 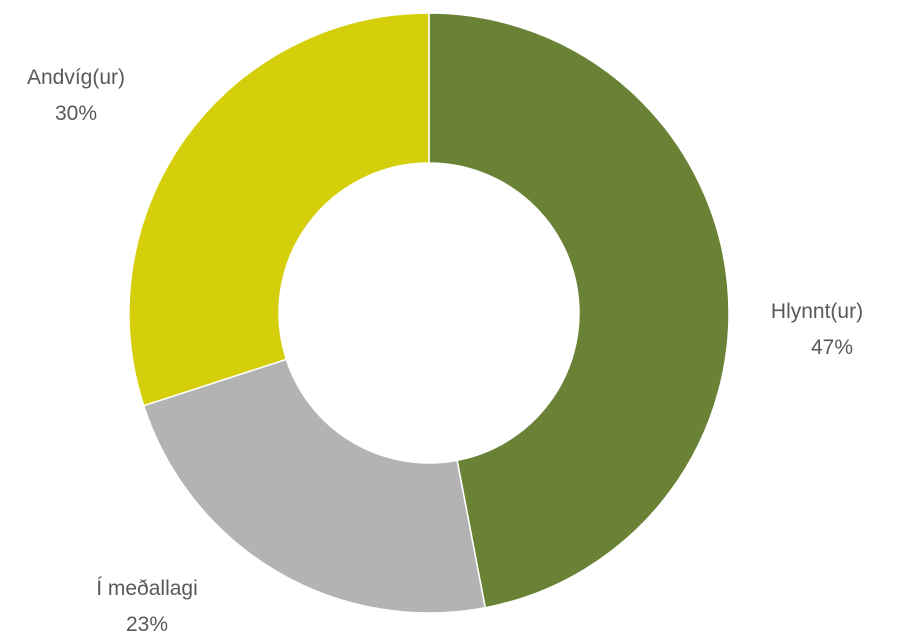 I want to click on slice-label-medallagi: Í meðallagi, so click(x=147, y=588).